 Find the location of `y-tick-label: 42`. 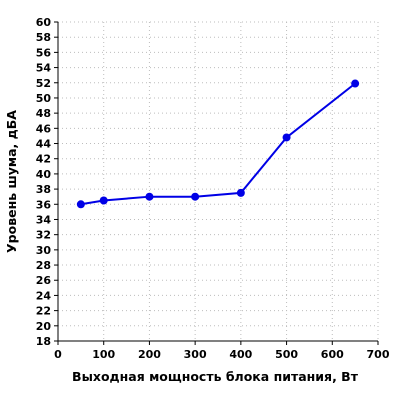

y-tick-label: 42 is located at coordinates (43, 159).